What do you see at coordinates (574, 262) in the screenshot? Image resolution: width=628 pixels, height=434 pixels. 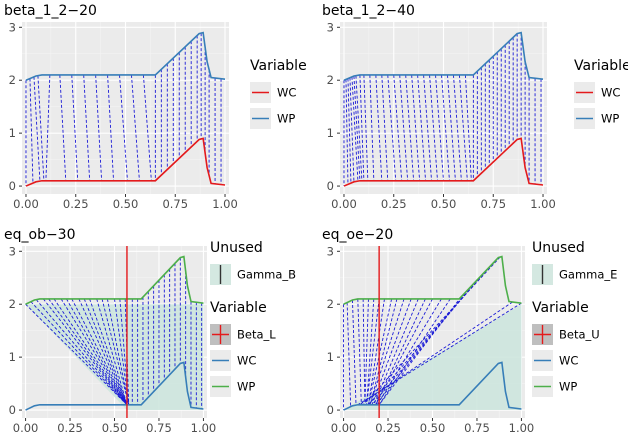 I see `legend: Unused Gamma_E` at bounding box center [574, 262].